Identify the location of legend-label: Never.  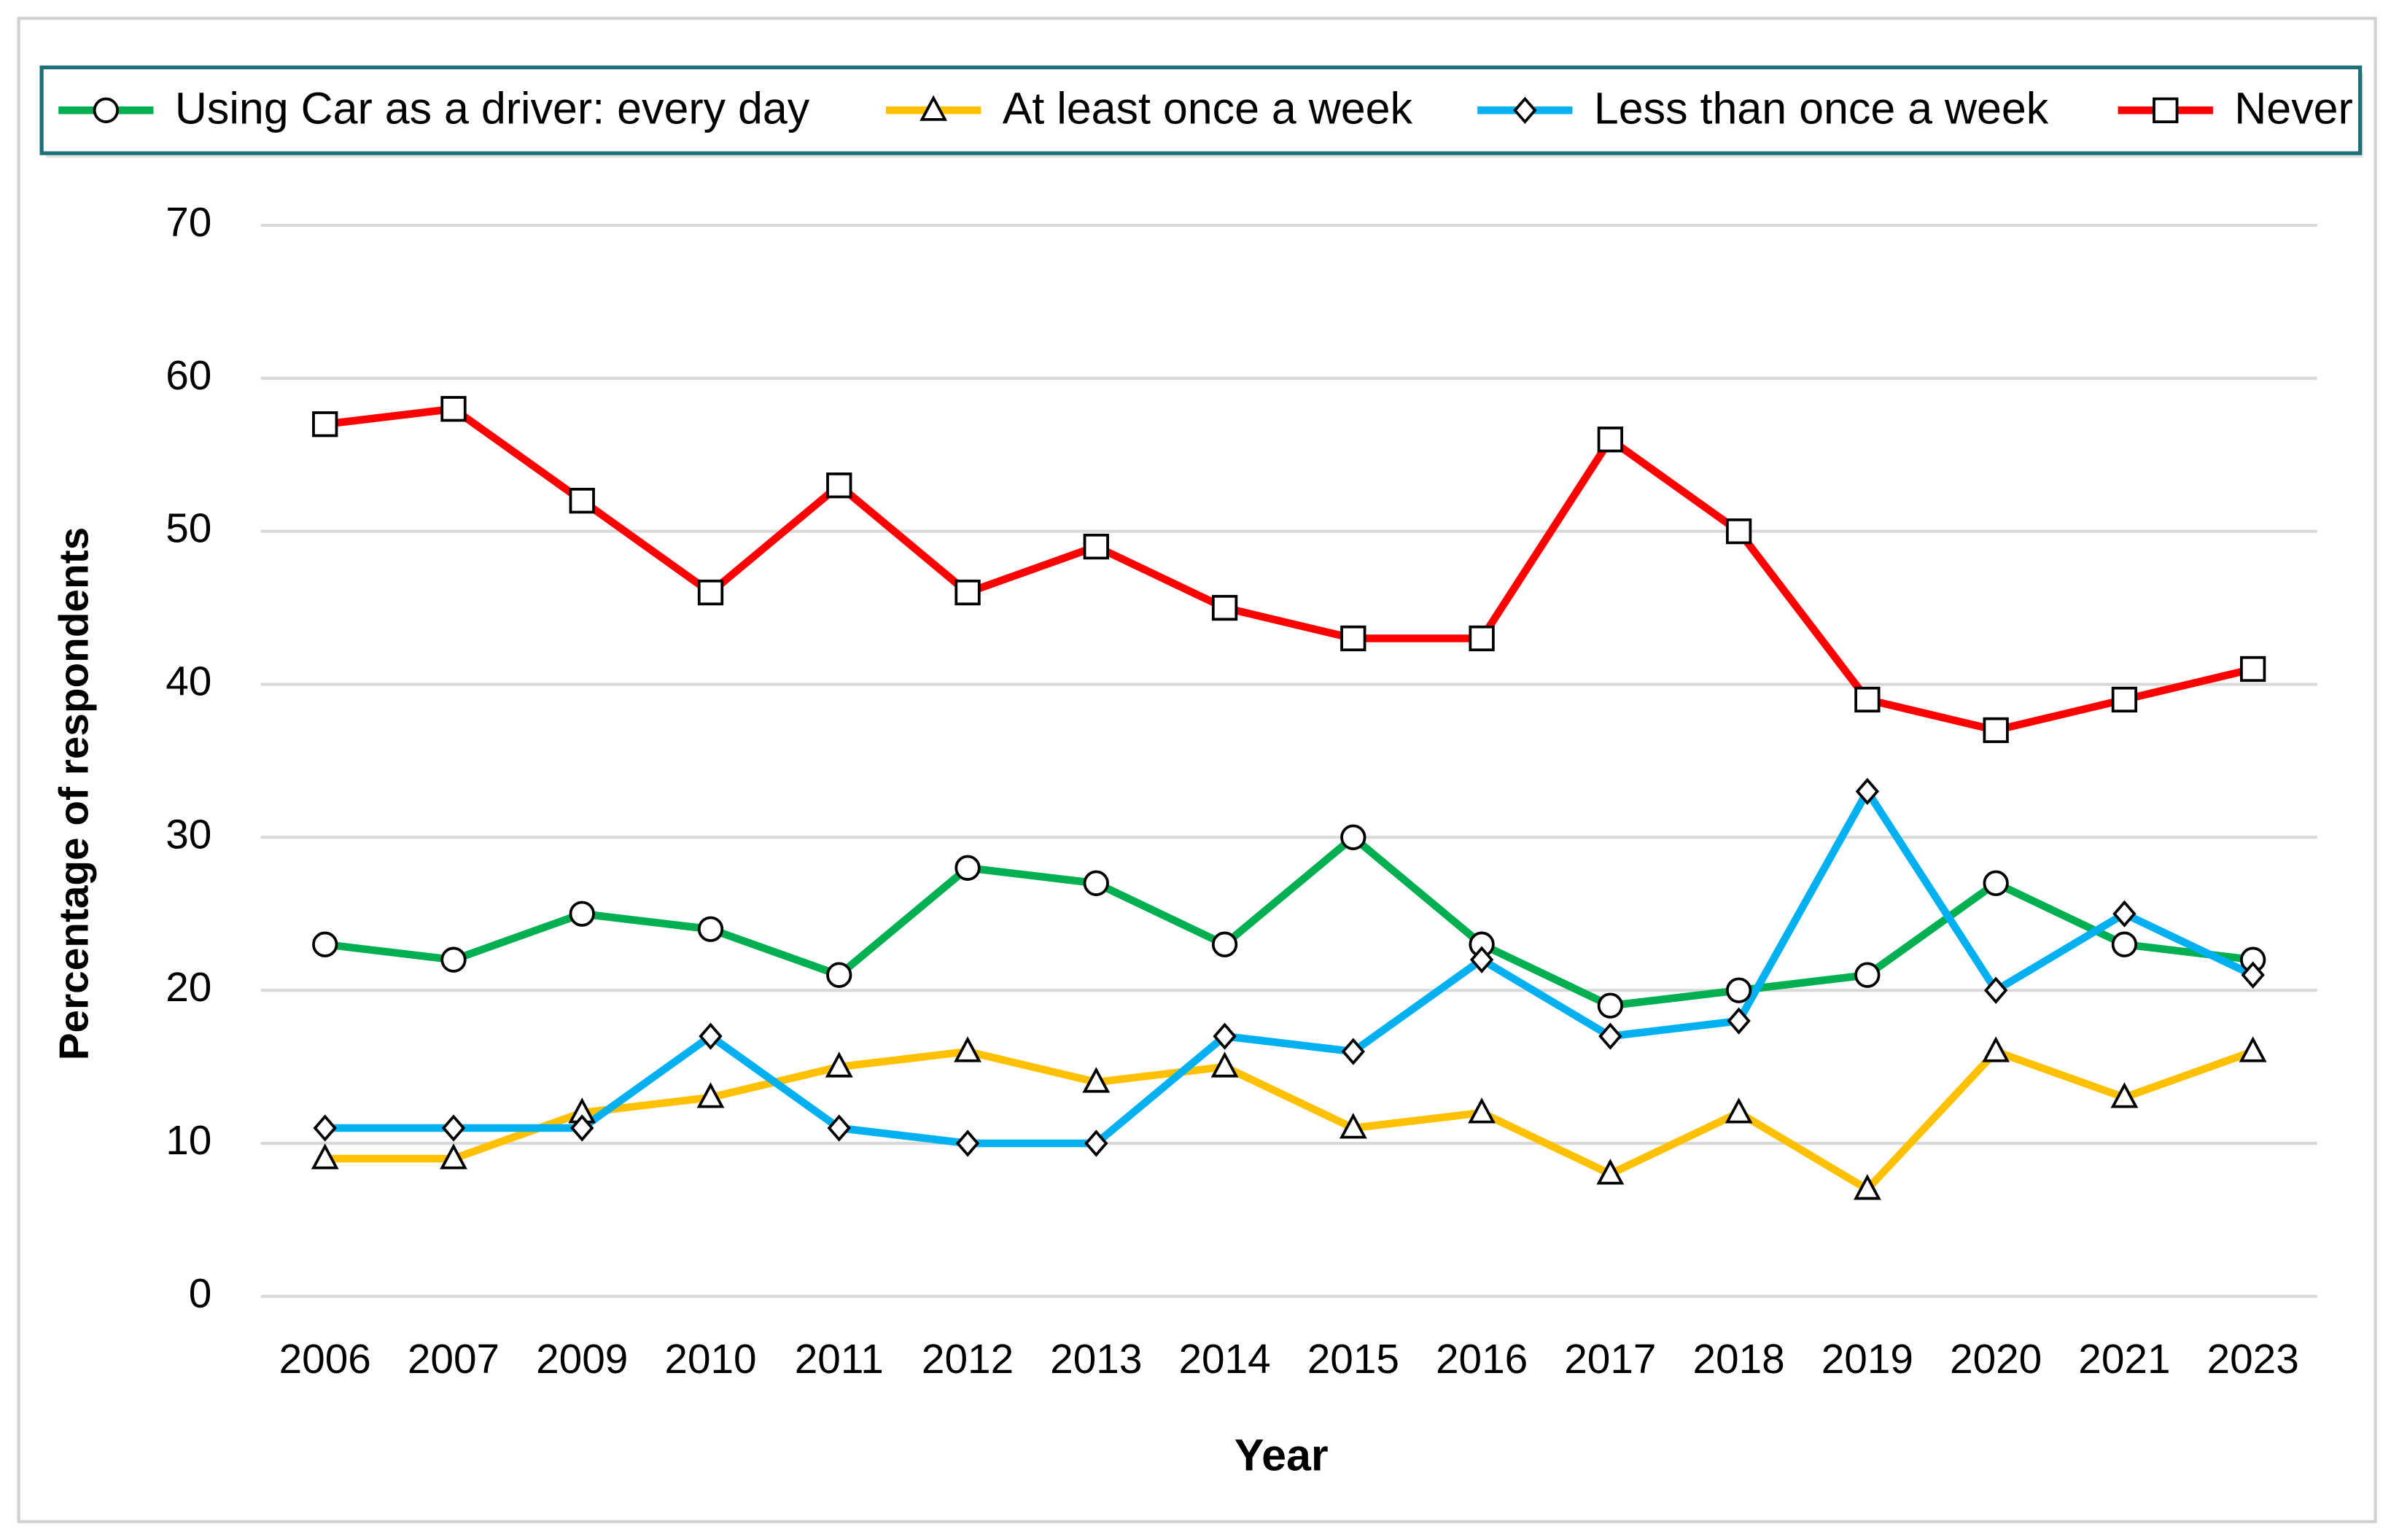
(2293, 108).